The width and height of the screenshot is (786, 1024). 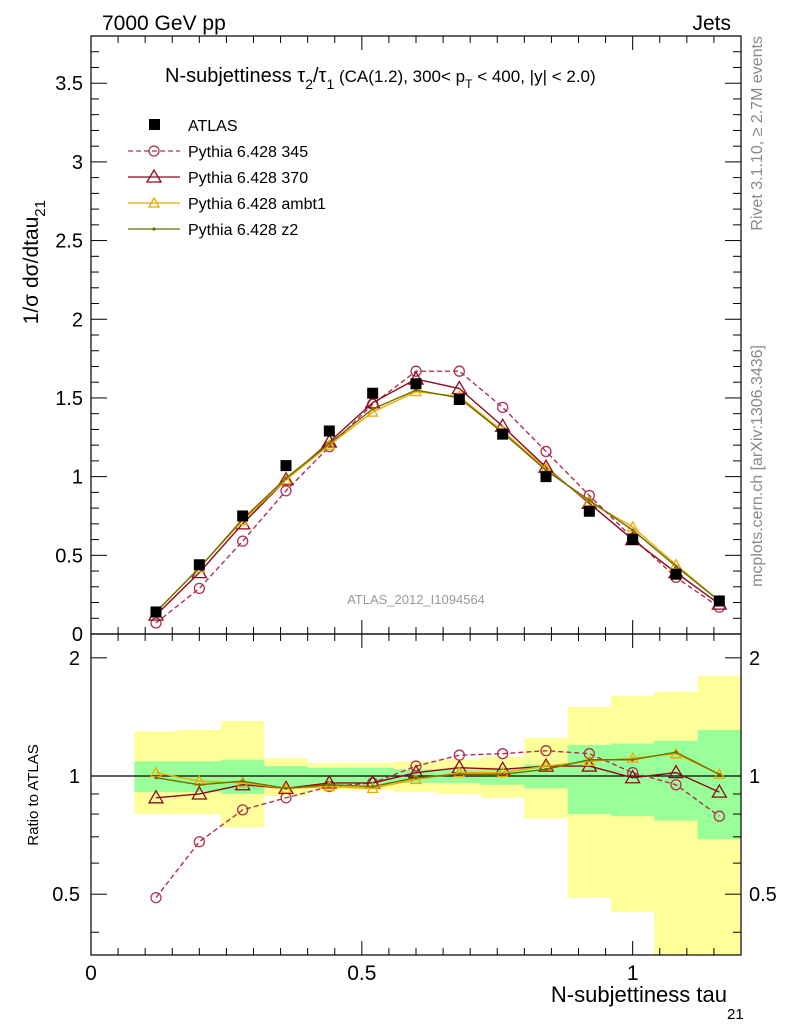 I want to click on x-axis-label-subscript: 21, so click(x=735, y=1014).